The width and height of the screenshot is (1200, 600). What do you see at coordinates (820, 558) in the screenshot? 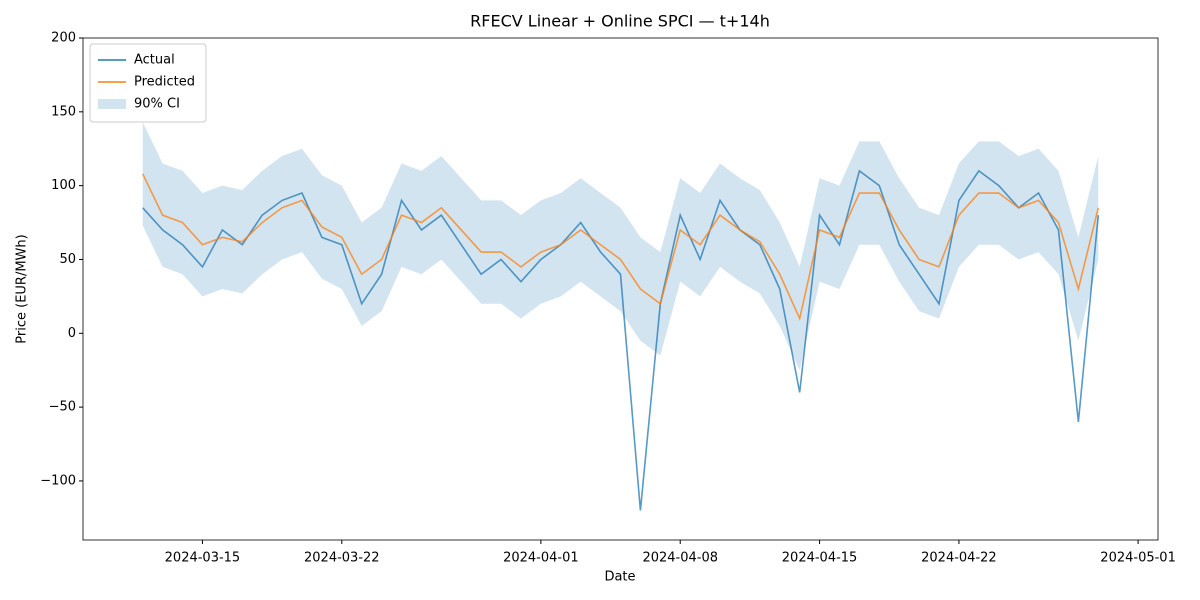
I see `x-tick-label: 2024-04-15` at bounding box center [820, 558].